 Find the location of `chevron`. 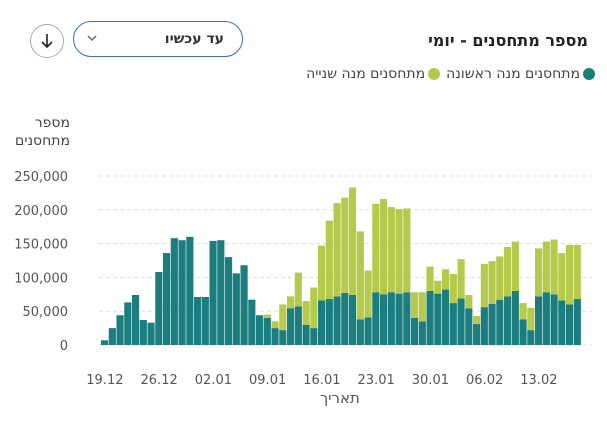

chevron is located at coordinates (92, 38).